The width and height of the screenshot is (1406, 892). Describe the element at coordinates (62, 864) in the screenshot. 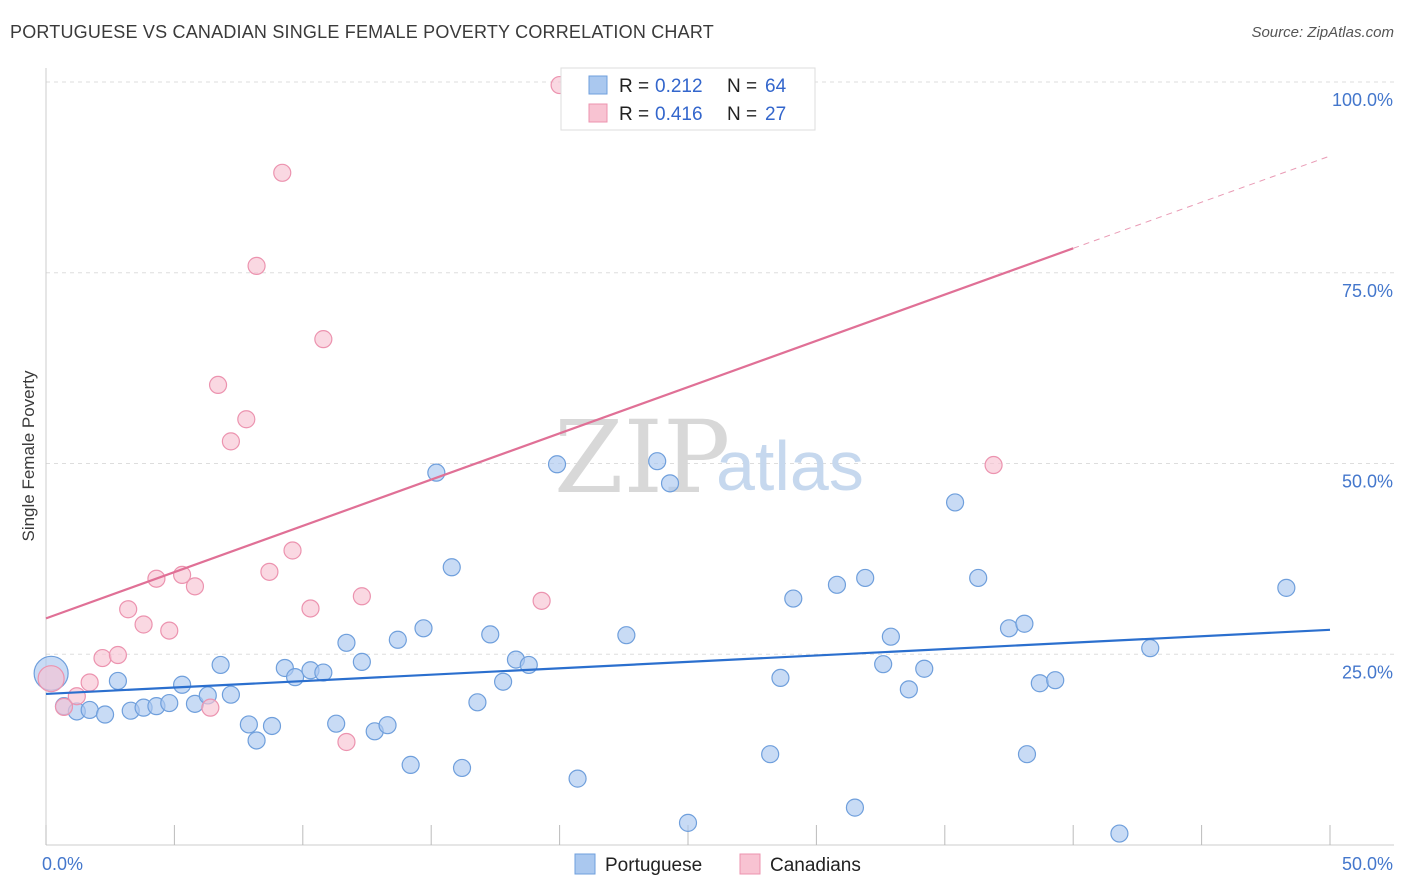

I see `x-tick-label-0: 0.0%` at that location.